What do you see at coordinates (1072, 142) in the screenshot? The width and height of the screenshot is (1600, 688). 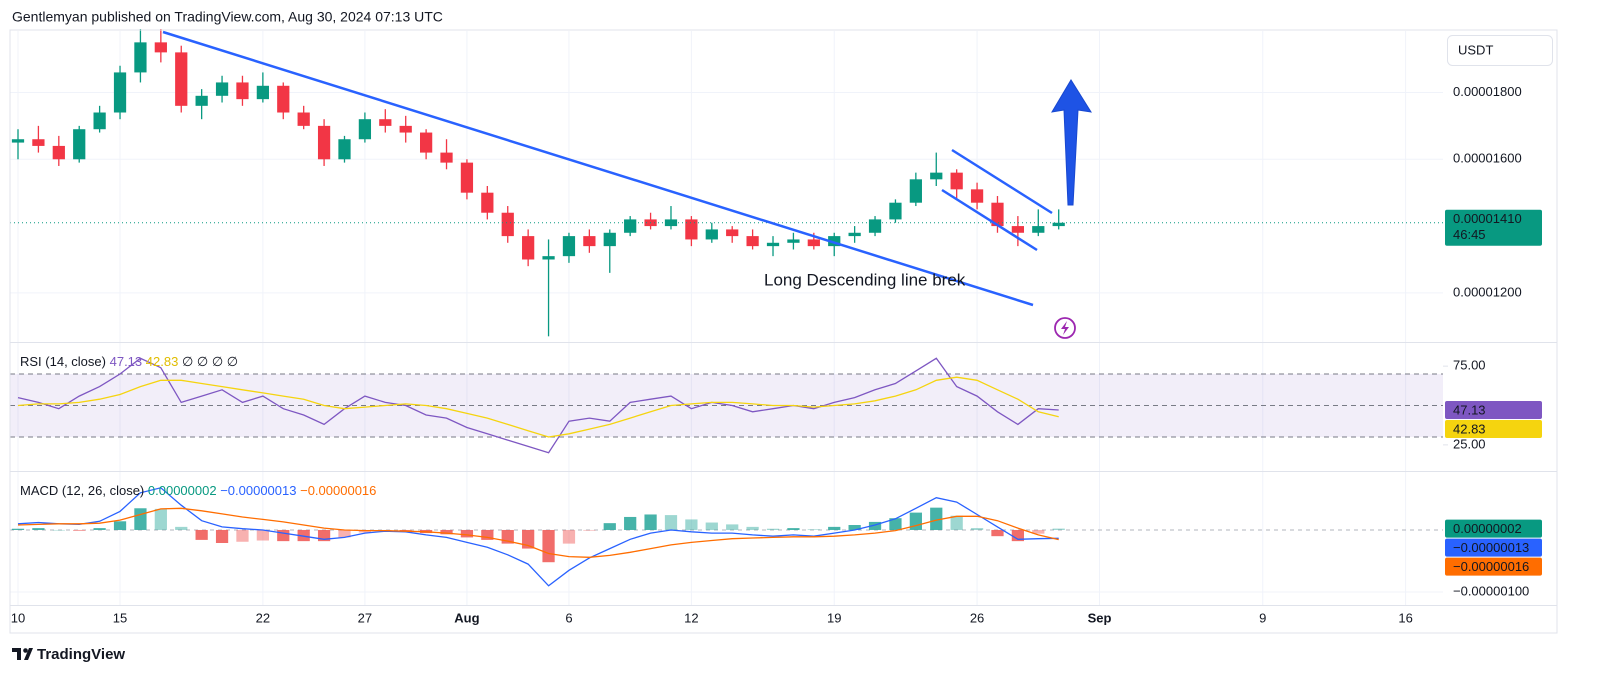 I see `up-arrow` at bounding box center [1072, 142].